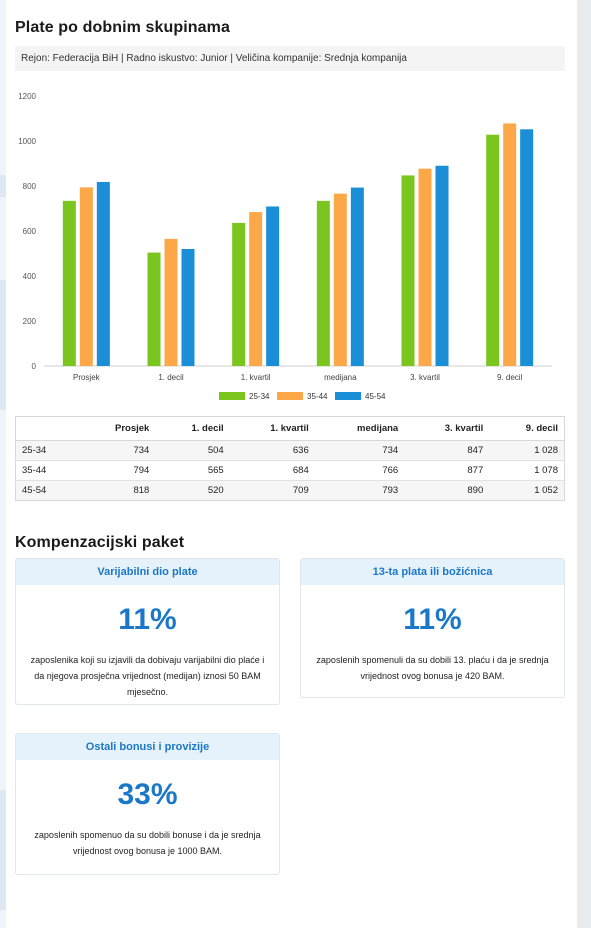  What do you see at coordinates (116, 470) in the screenshot?
I see `table-cell: 794` at bounding box center [116, 470].